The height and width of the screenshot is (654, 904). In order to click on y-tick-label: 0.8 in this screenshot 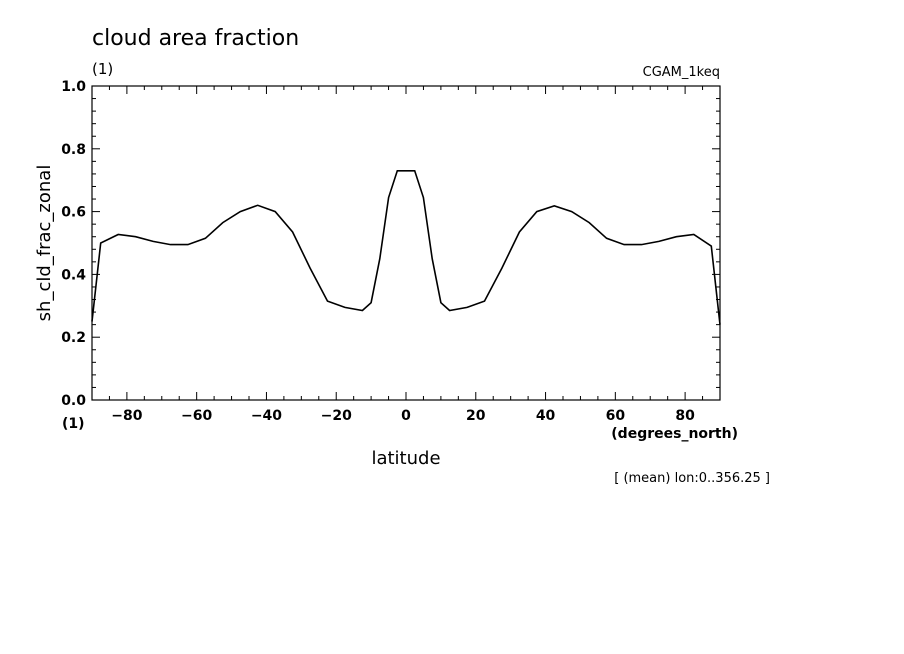, I will do `click(73, 150)`.